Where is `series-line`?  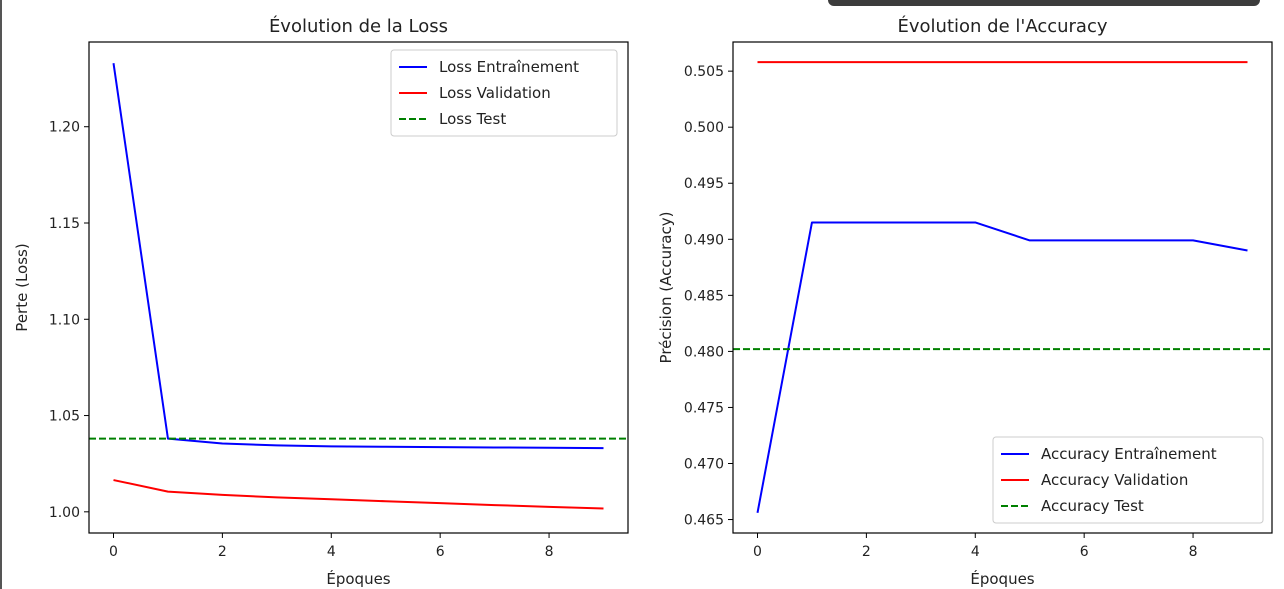 series-line is located at coordinates (358, 494).